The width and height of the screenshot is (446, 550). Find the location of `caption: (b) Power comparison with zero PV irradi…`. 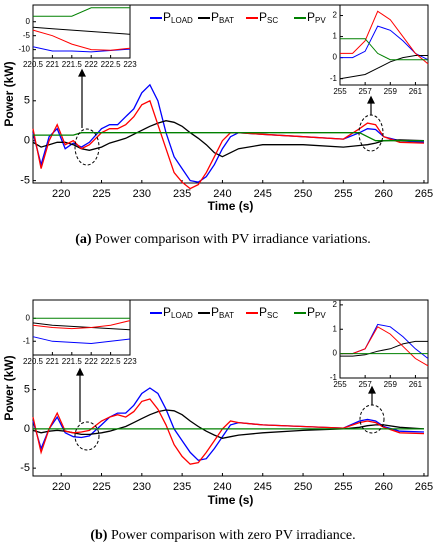

caption: (b) Power comparison with zero PV irradi… is located at coordinates (222, 535).